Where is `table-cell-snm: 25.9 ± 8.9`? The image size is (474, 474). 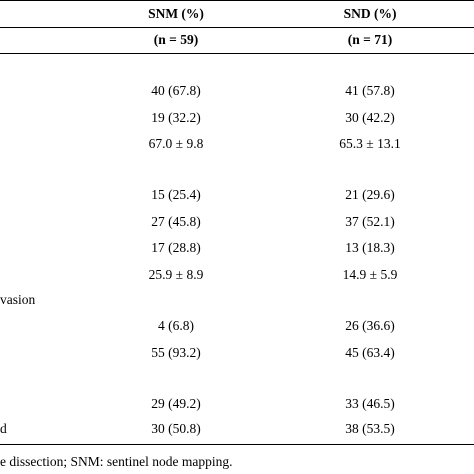 table-cell-snm: 25.9 ± 8.9 is located at coordinates (176, 274).